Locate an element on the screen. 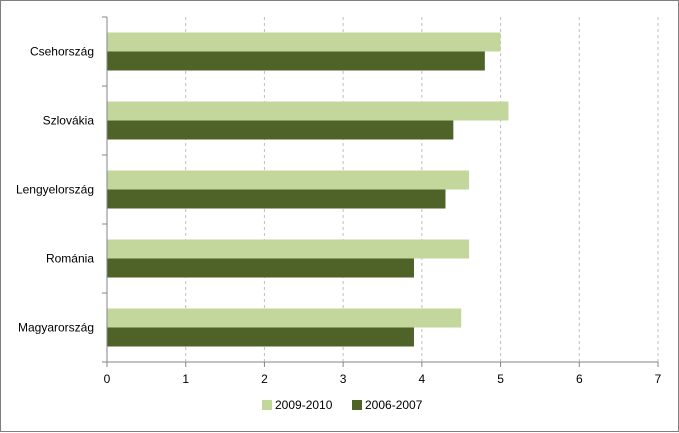 This screenshot has height=433, width=679. bar-2009-2010-Csehország is located at coordinates (304, 42).